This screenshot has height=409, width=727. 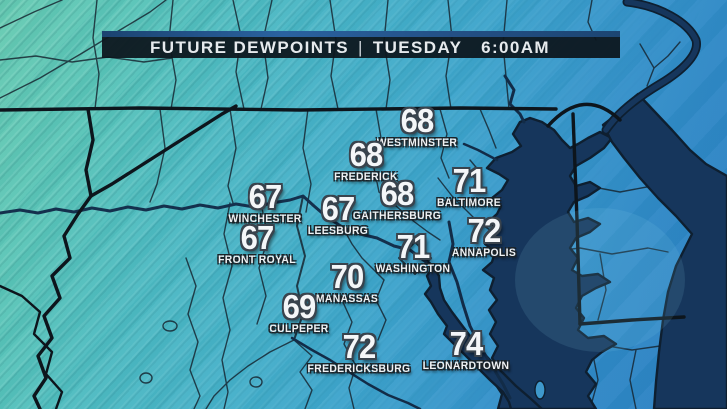 What do you see at coordinates (484, 253) in the screenshot?
I see `city-name-label: ANNAPOLIS` at bounding box center [484, 253].